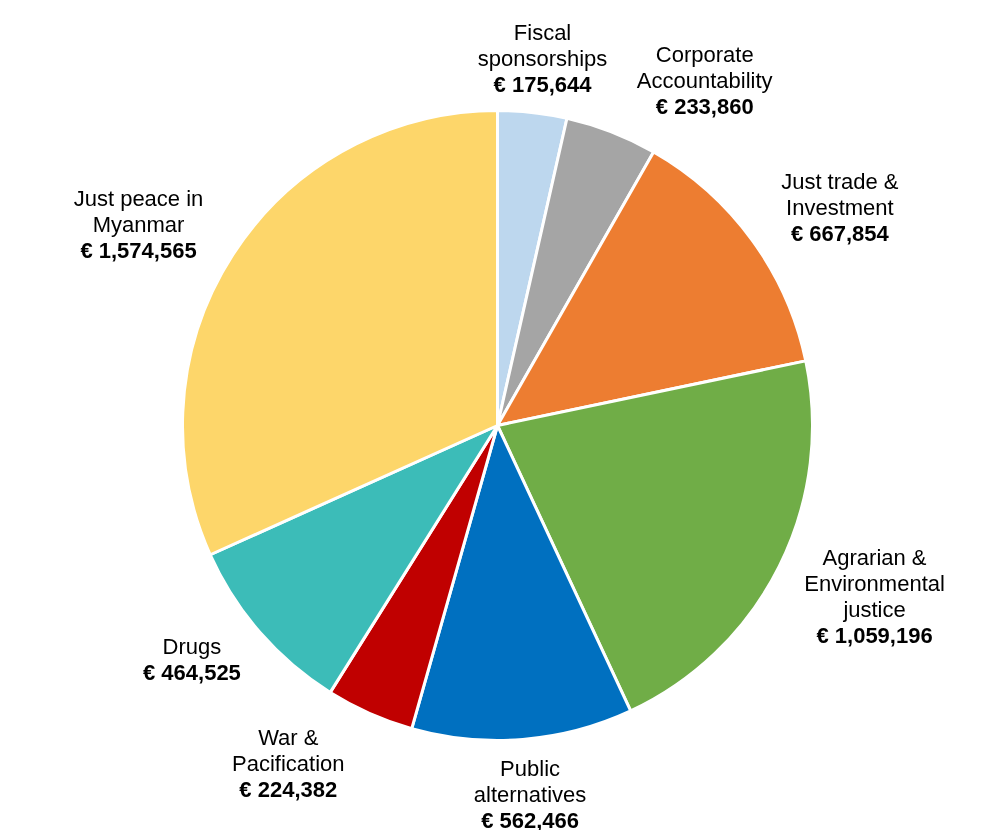  Describe the element at coordinates (704, 68) in the screenshot. I see `slice-label: Corporate Accountability` at that location.